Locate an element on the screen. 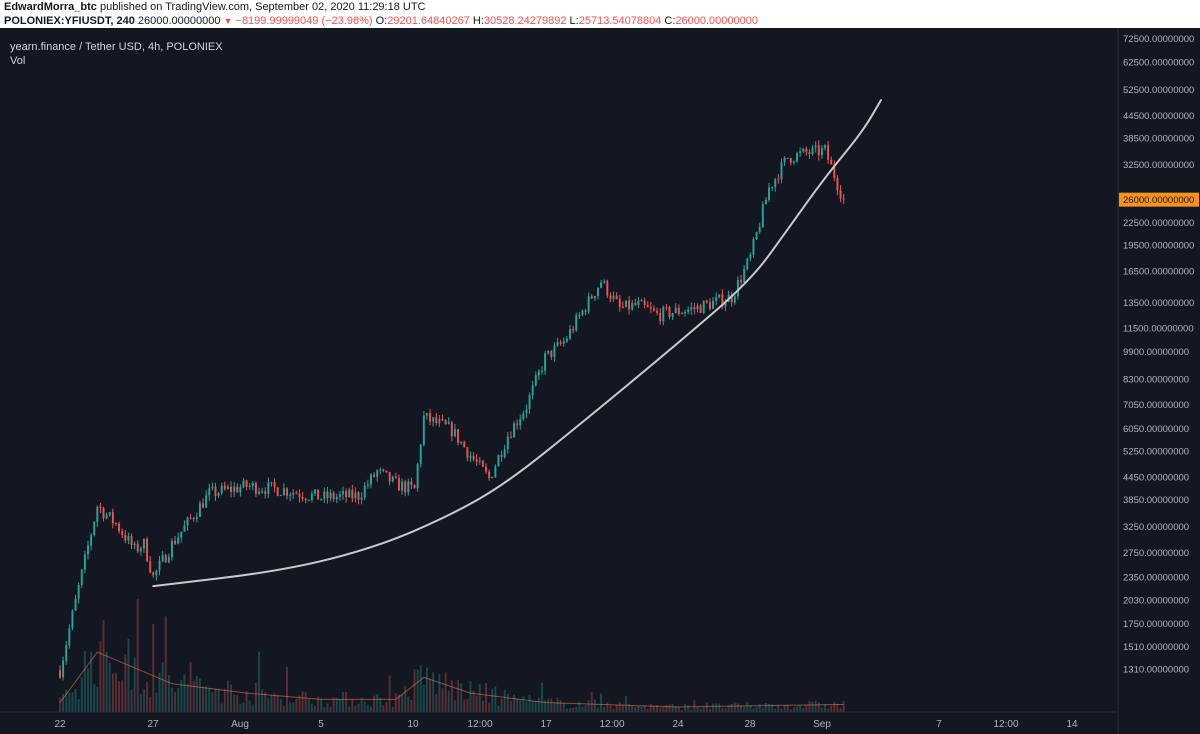 The height and width of the screenshot is (734, 1200). price-tick-label: 62500.00000000 is located at coordinates (1158, 62).